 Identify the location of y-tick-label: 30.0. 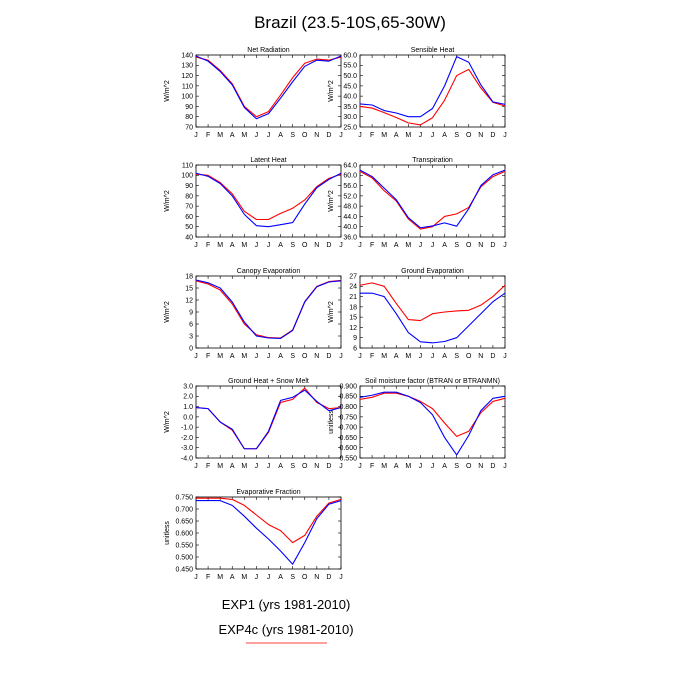
(350, 117).